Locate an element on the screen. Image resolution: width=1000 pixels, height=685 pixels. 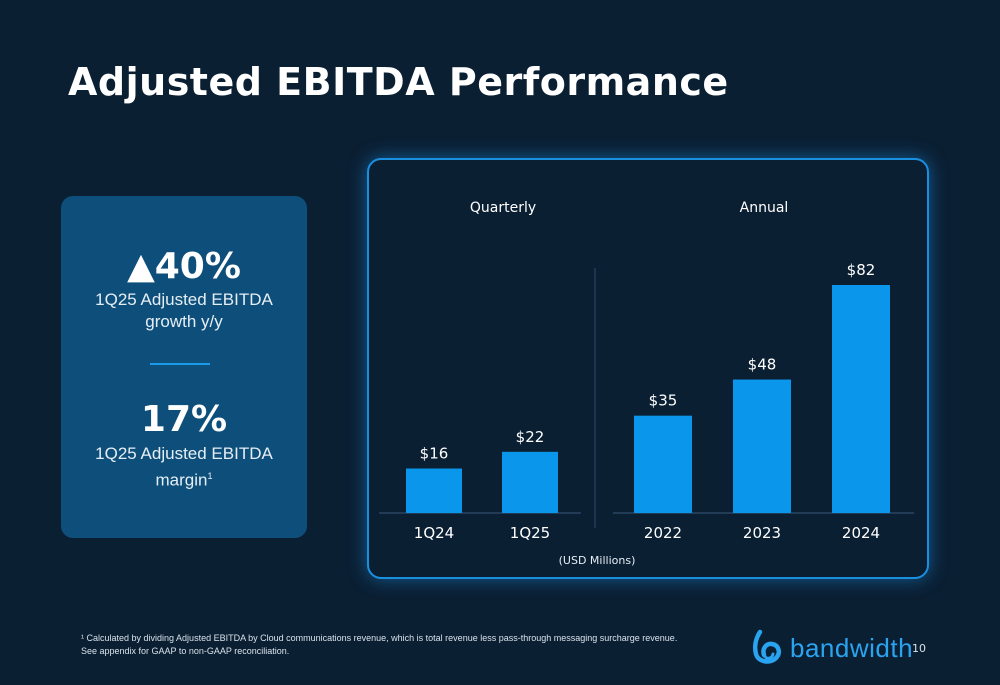
bar-2024 is located at coordinates (861, 399).